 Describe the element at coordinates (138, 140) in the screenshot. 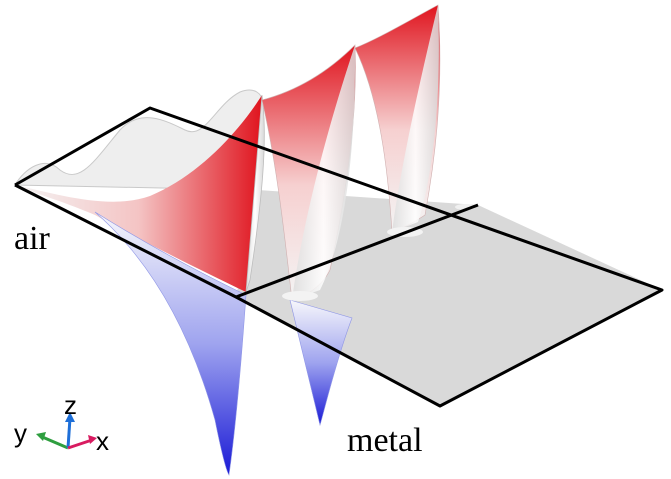

I see `back-ripple-surface` at that location.